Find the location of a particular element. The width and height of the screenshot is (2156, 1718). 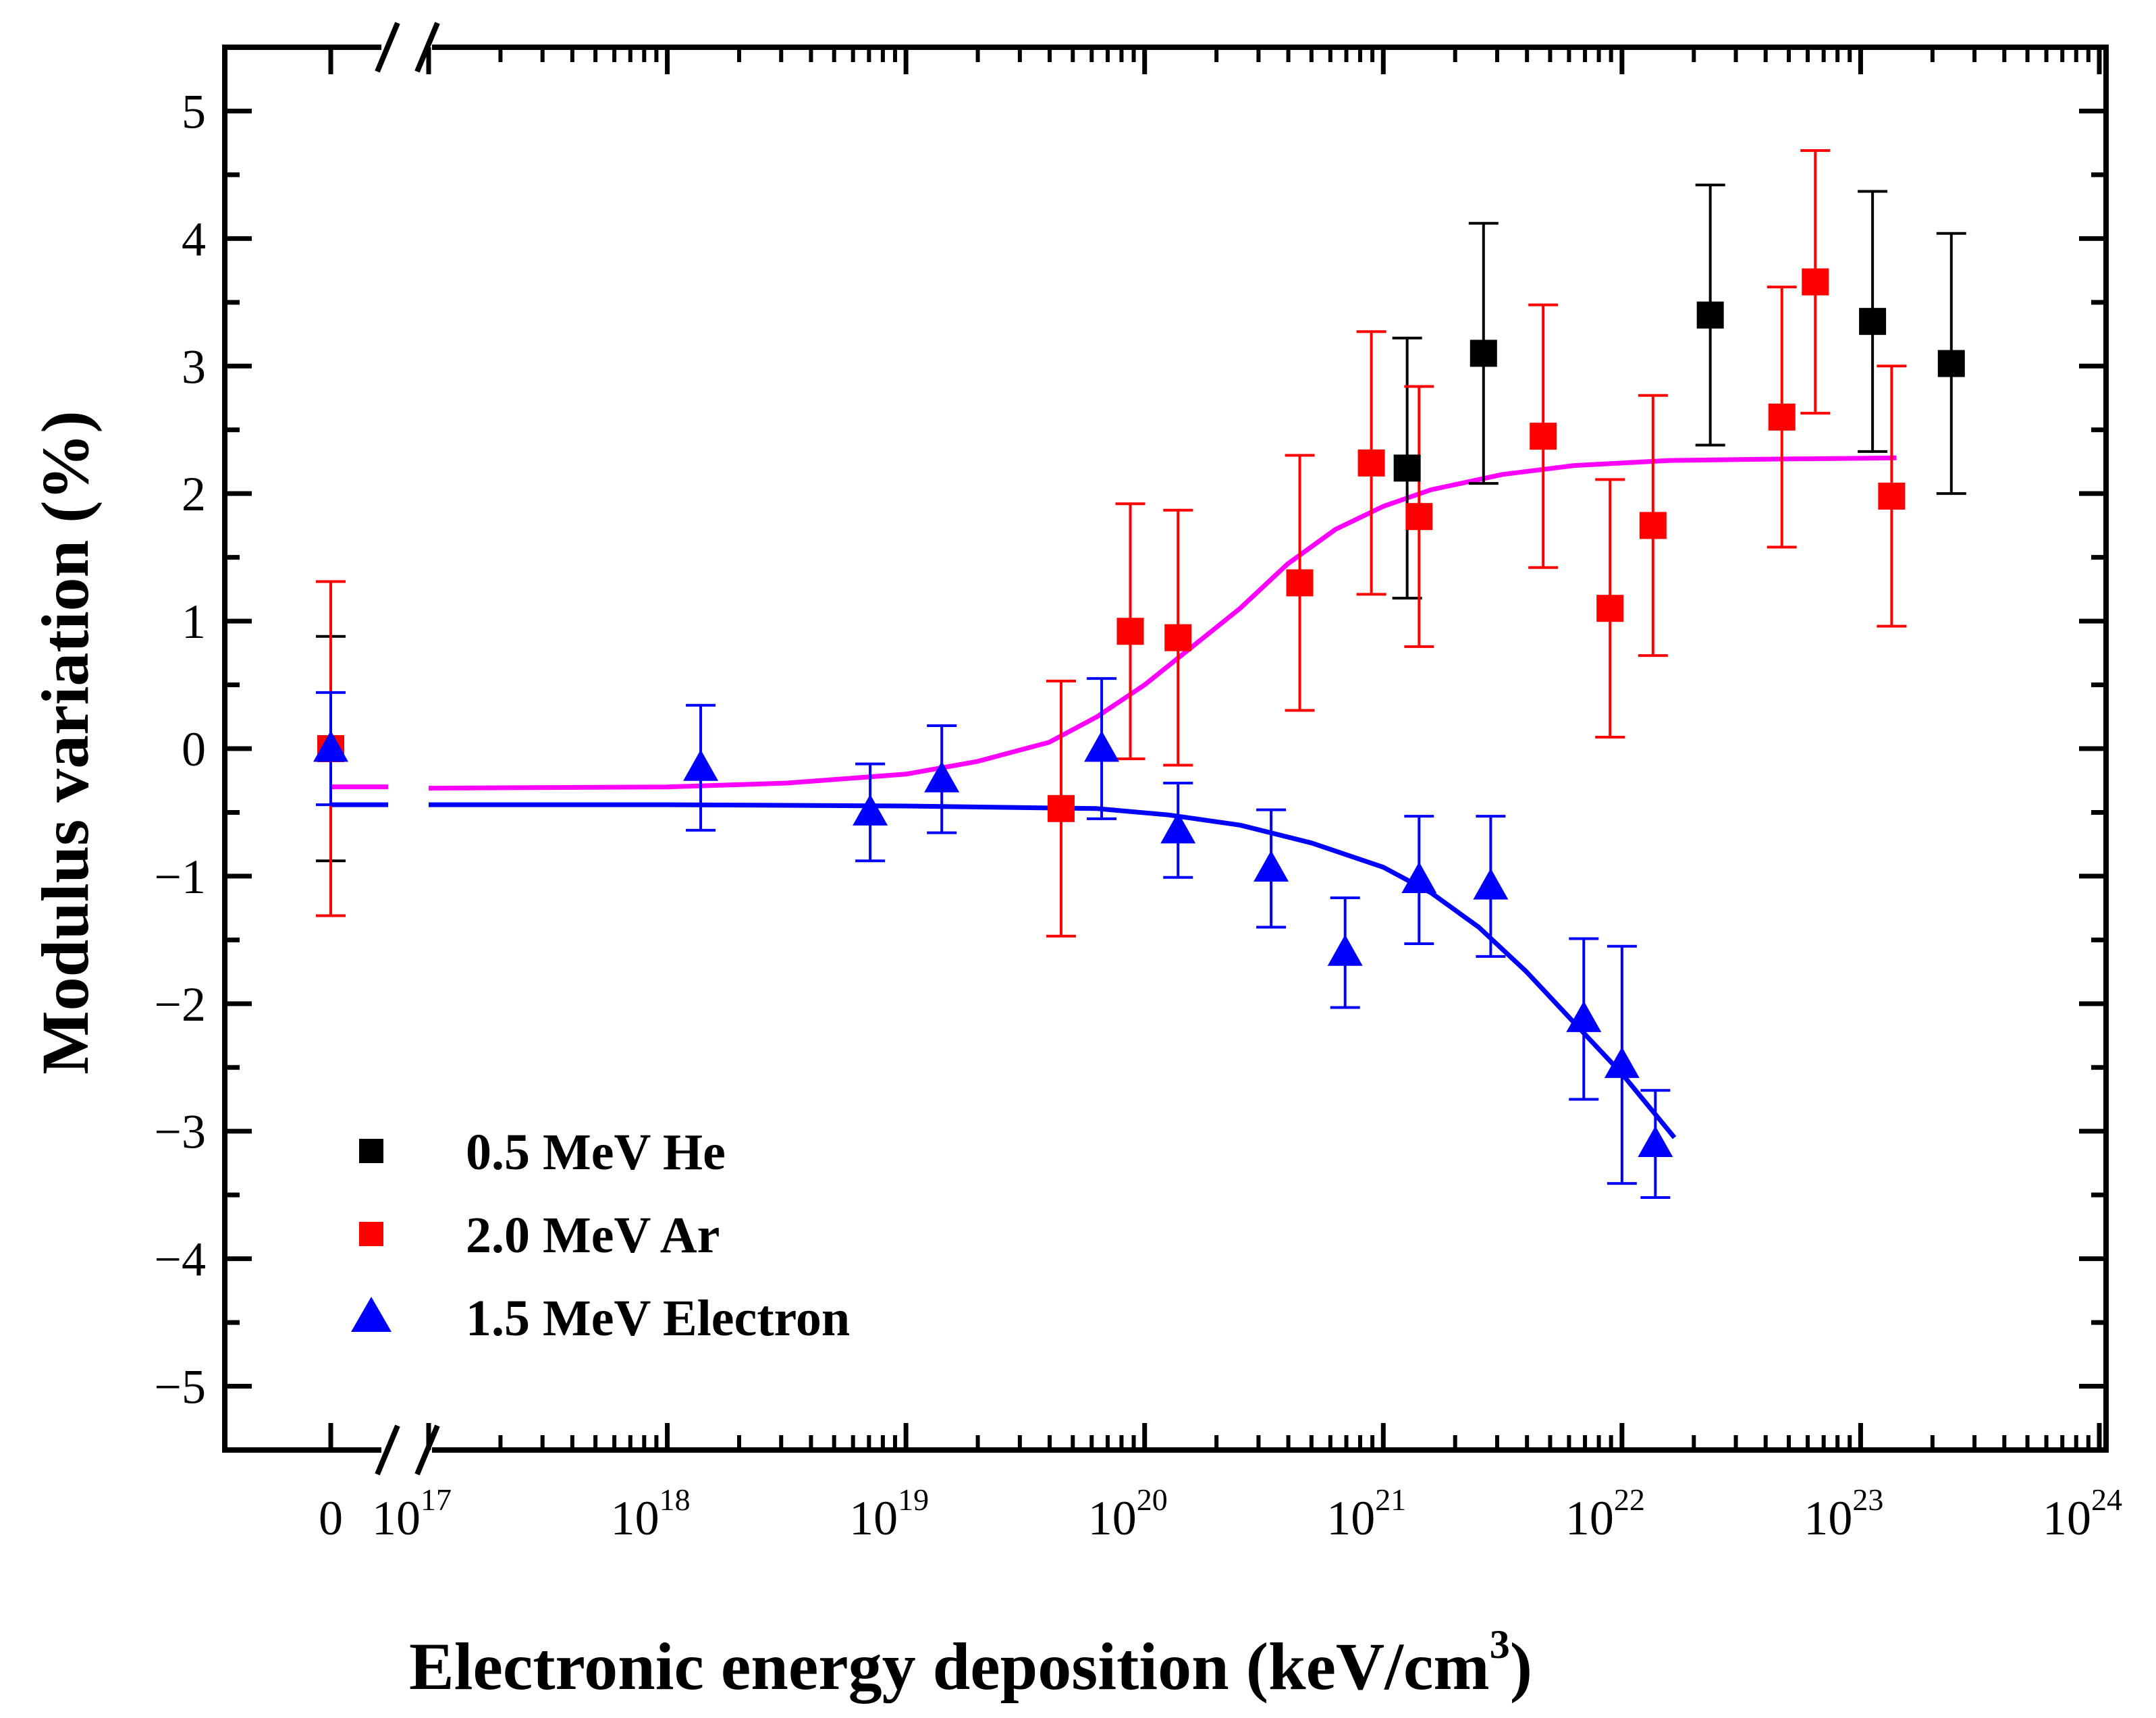

x-tick-label: 1017 is located at coordinates (412, 1513).